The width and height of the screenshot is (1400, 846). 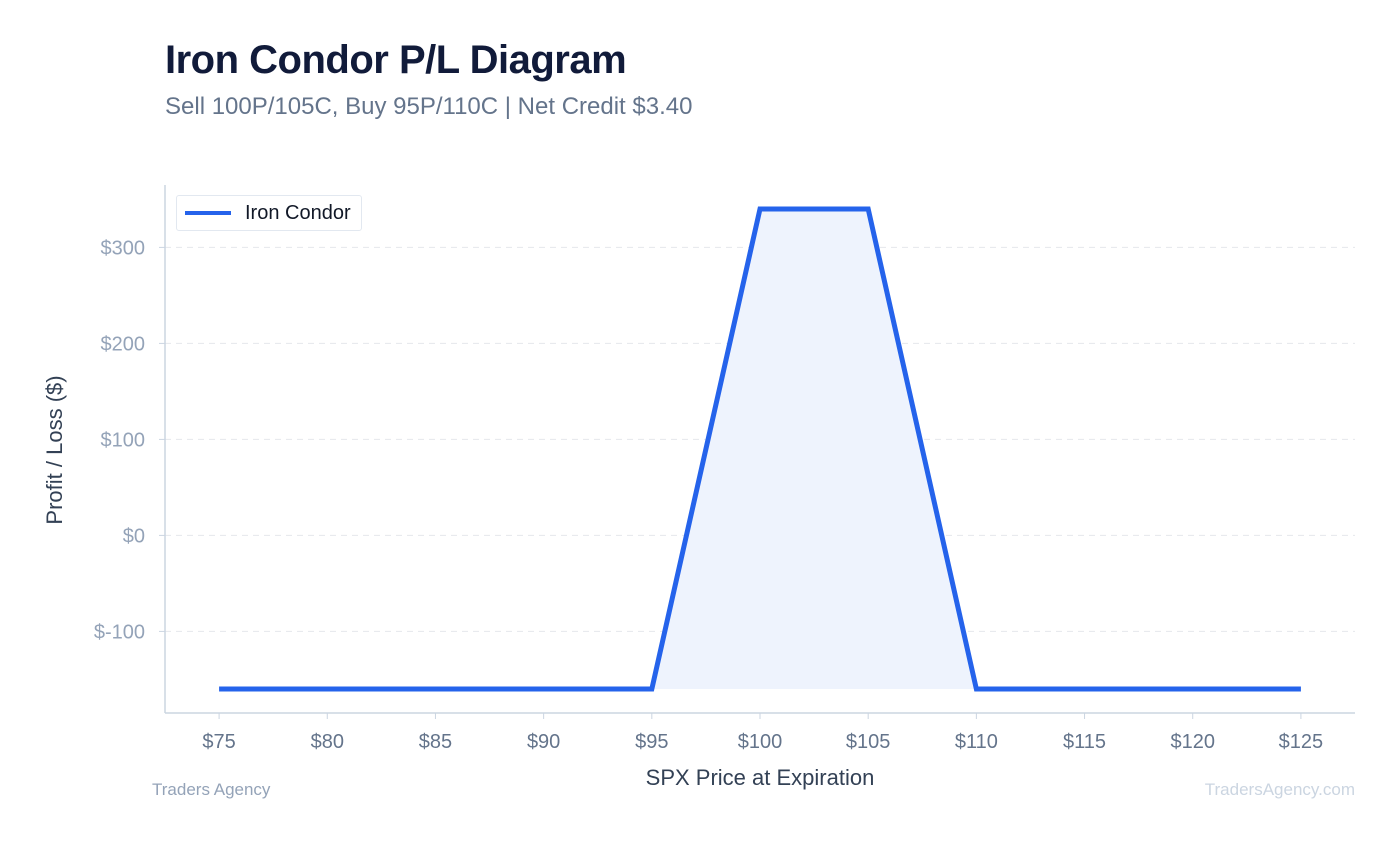 I want to click on x-axis-ticks: $75 $80 $85 $90 $95 $100 $105 $110 $115 $120 $125, so click(x=762, y=733).